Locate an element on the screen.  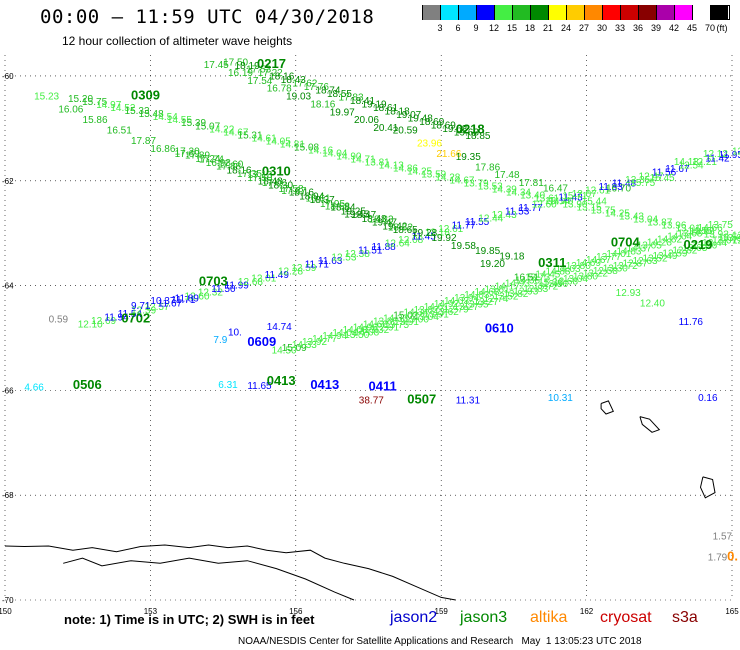
track-value-label: 19.25 is located at coordinates (353, 211).